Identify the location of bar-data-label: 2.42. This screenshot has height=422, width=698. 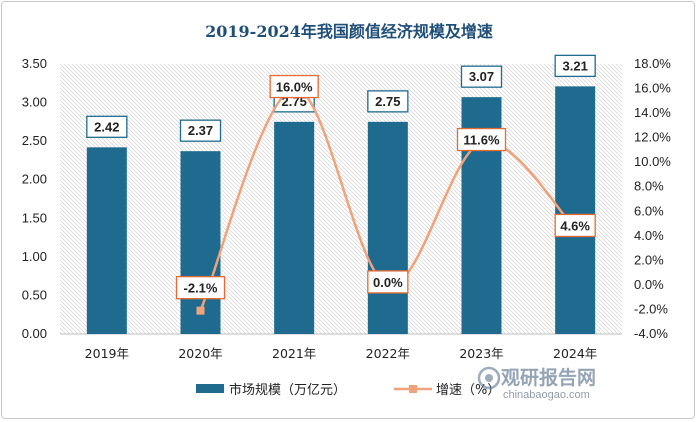
(107, 126).